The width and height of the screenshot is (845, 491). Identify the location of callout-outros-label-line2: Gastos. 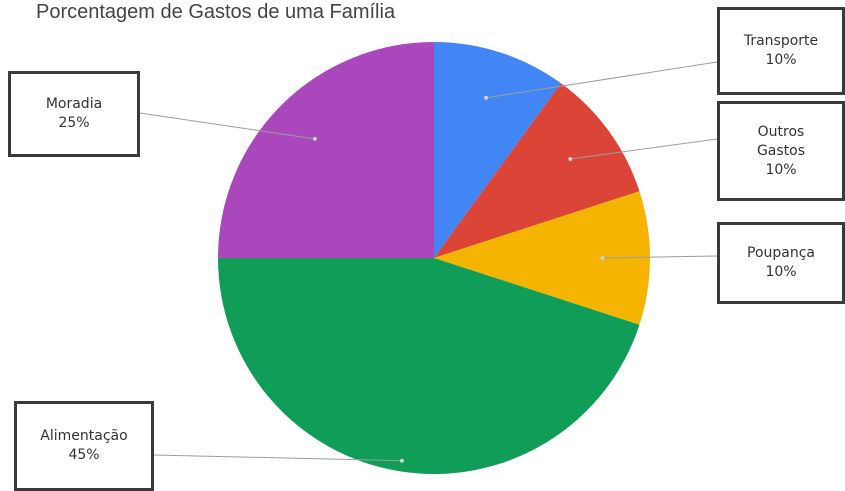
(781, 150).